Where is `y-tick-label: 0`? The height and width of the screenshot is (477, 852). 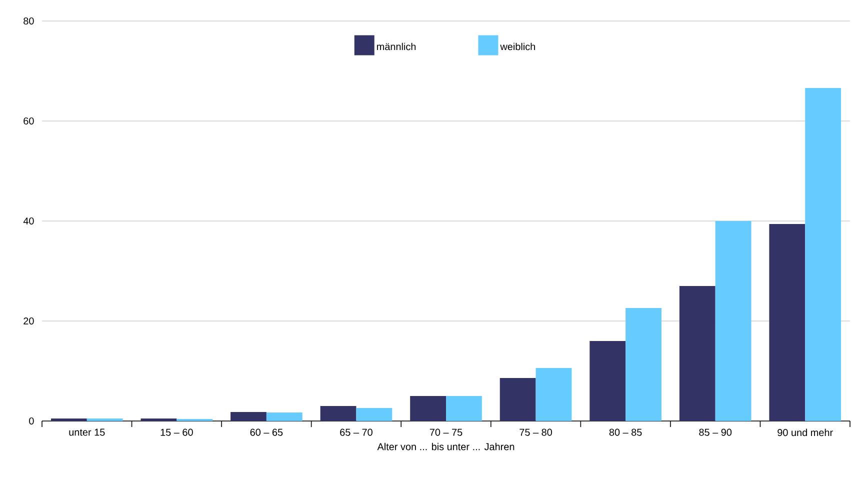
y-tick-label: 0 is located at coordinates (31, 421).